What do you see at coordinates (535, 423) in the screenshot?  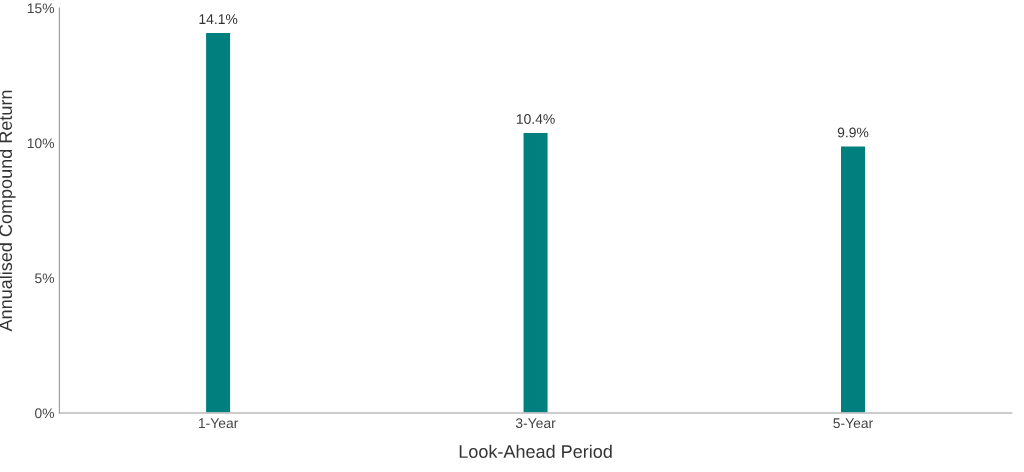 I see `x-tick-label: 3-Year` at bounding box center [535, 423].